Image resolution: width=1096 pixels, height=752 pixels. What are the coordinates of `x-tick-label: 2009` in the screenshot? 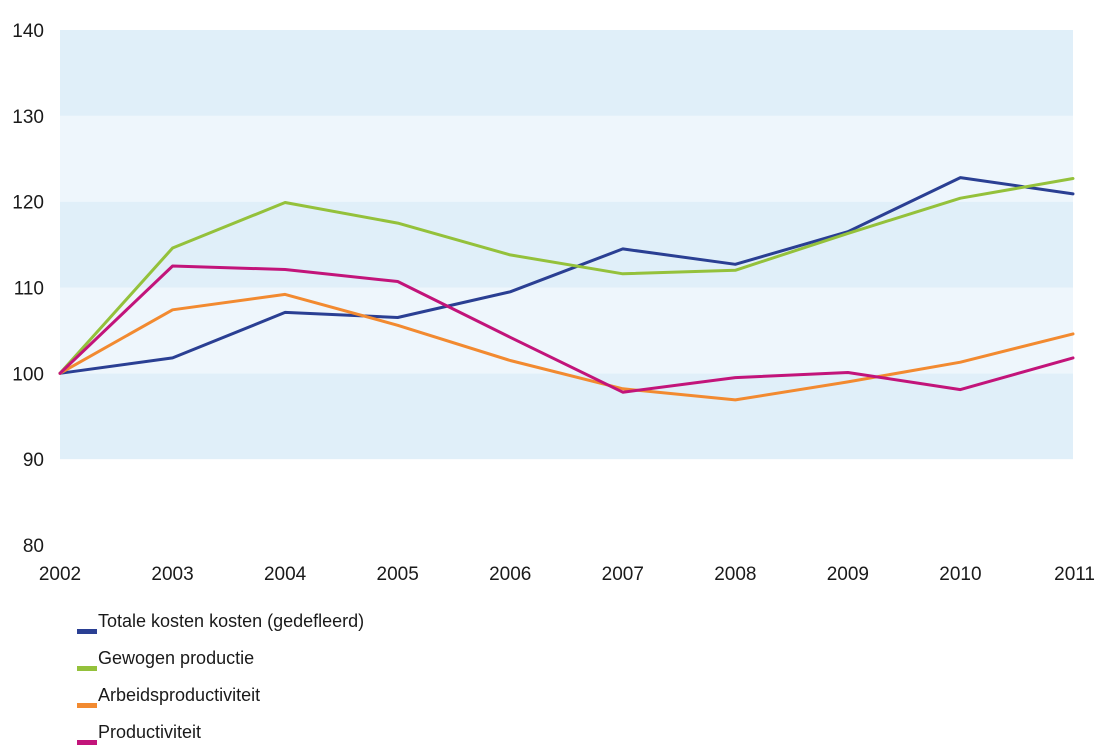 It's located at (848, 574).